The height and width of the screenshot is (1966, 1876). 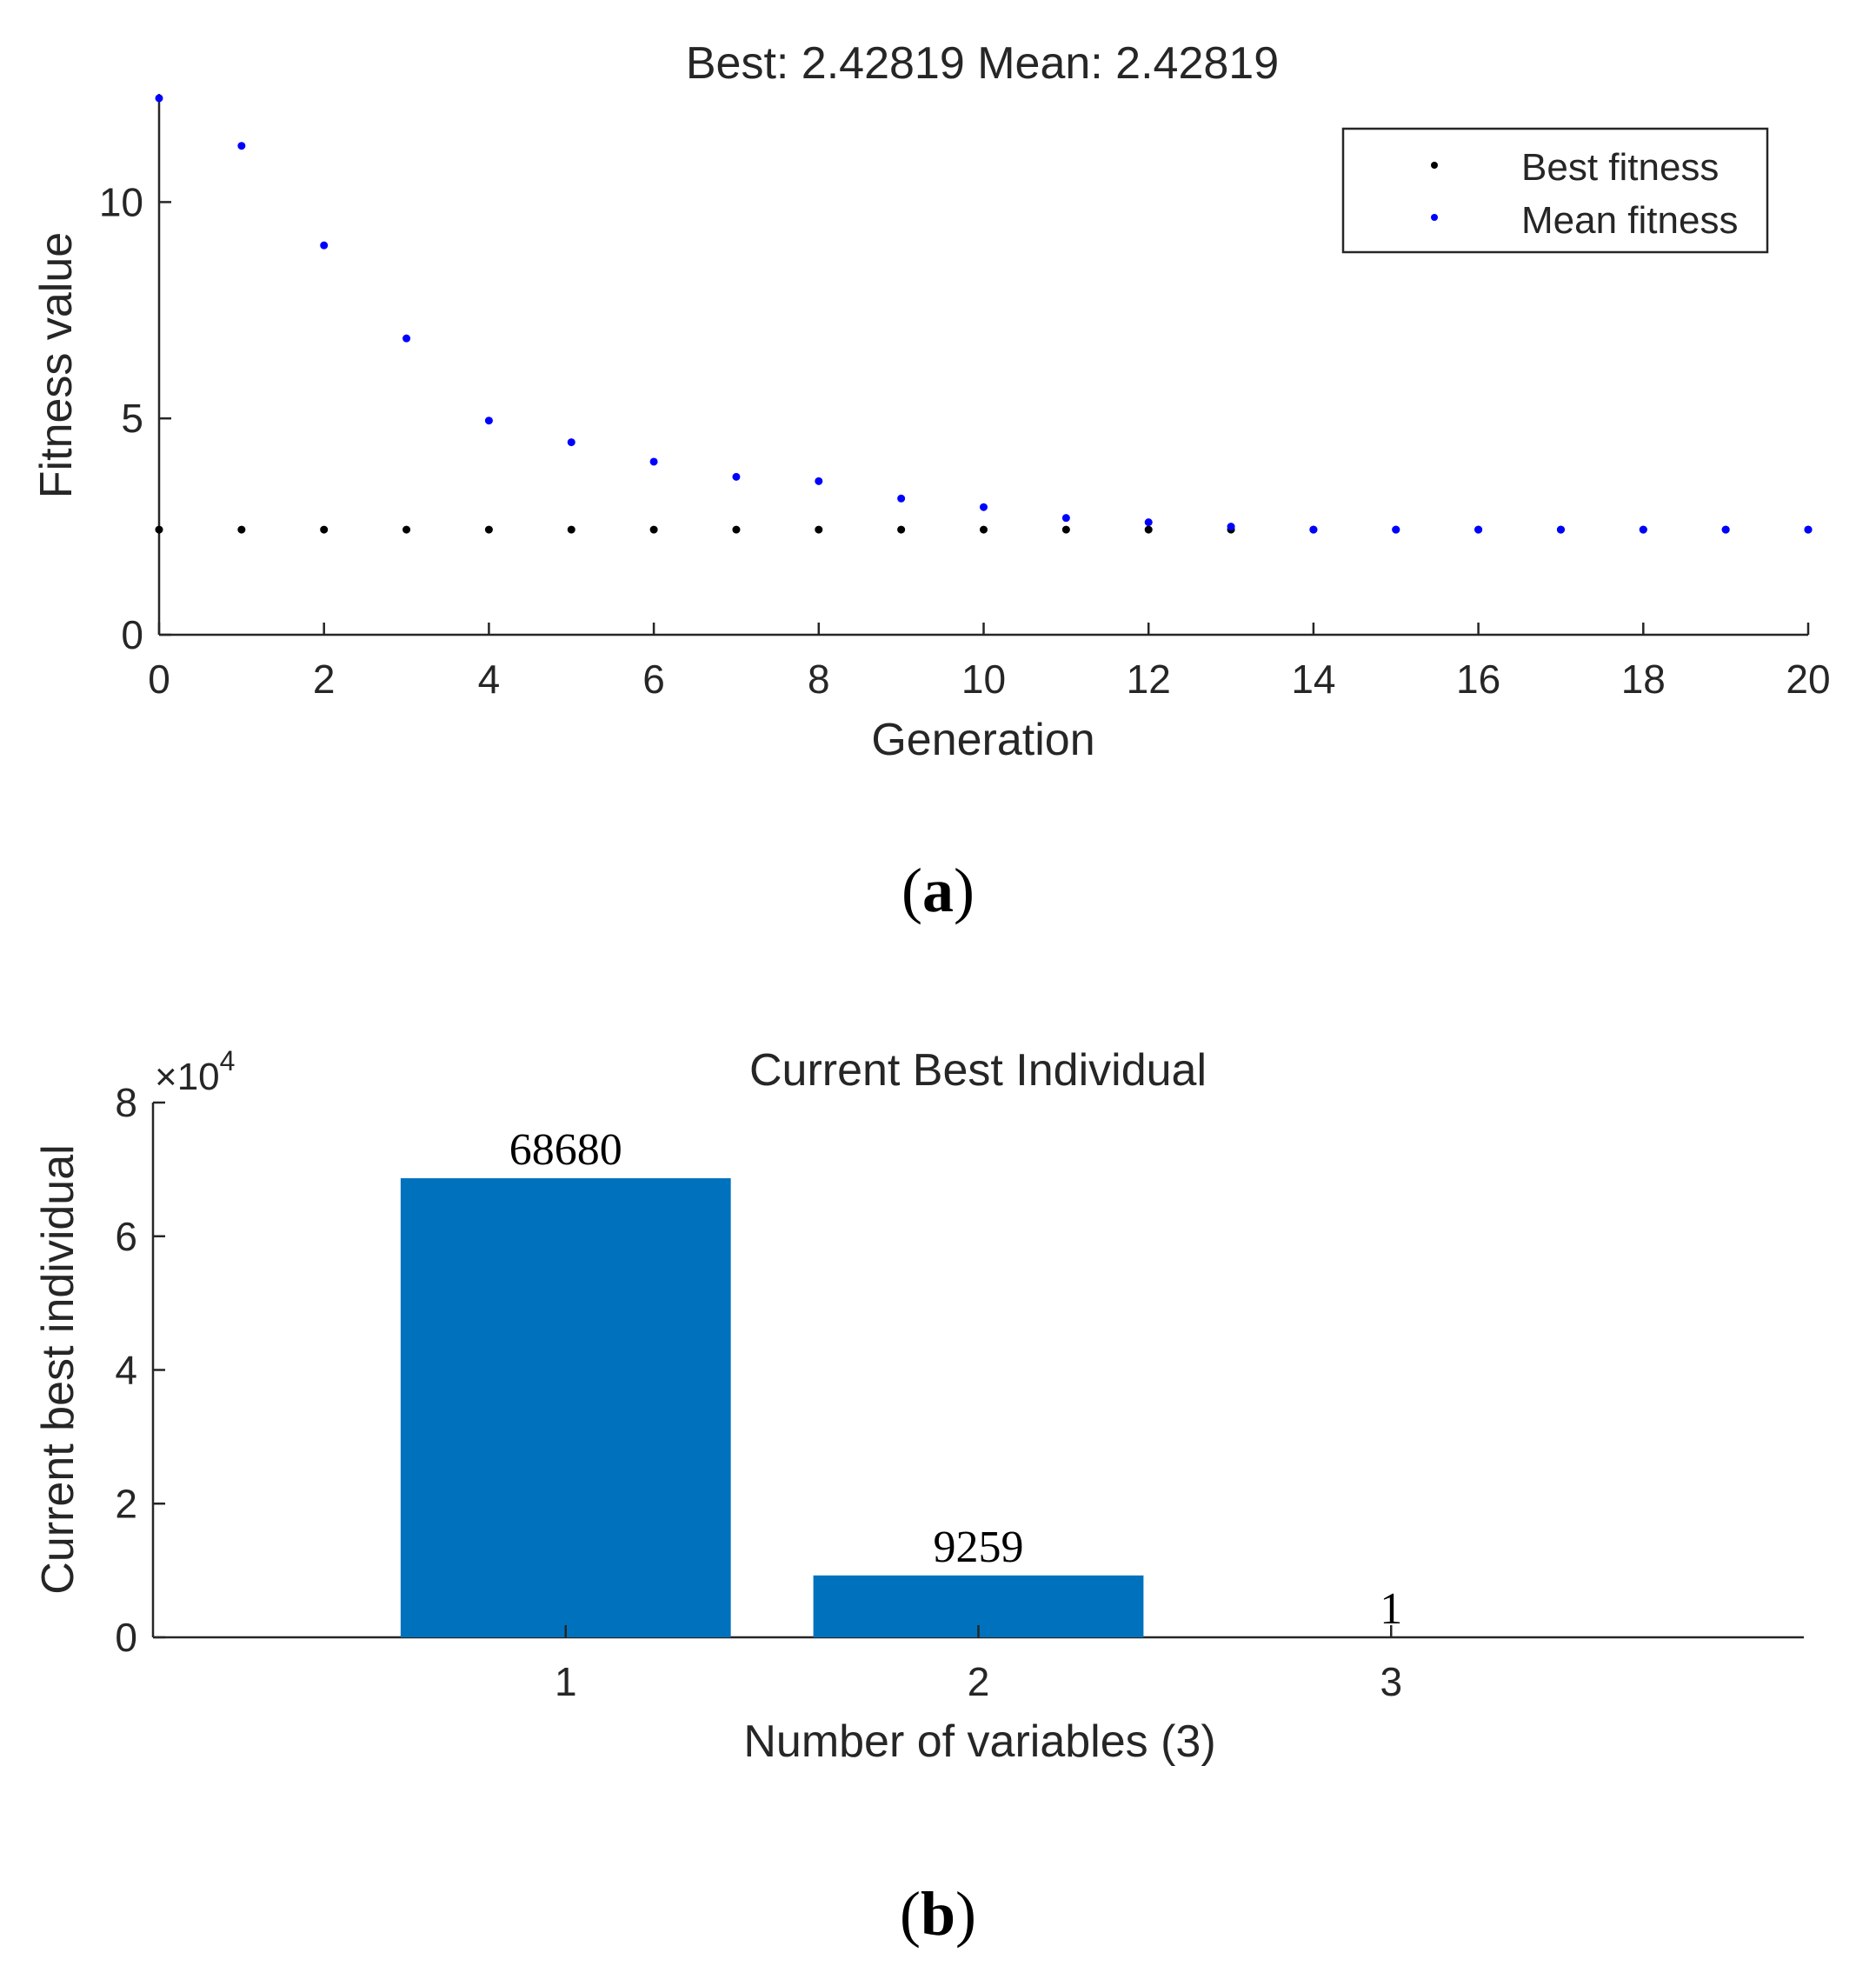 I want to click on panel-label-a: (a), so click(x=938, y=890).